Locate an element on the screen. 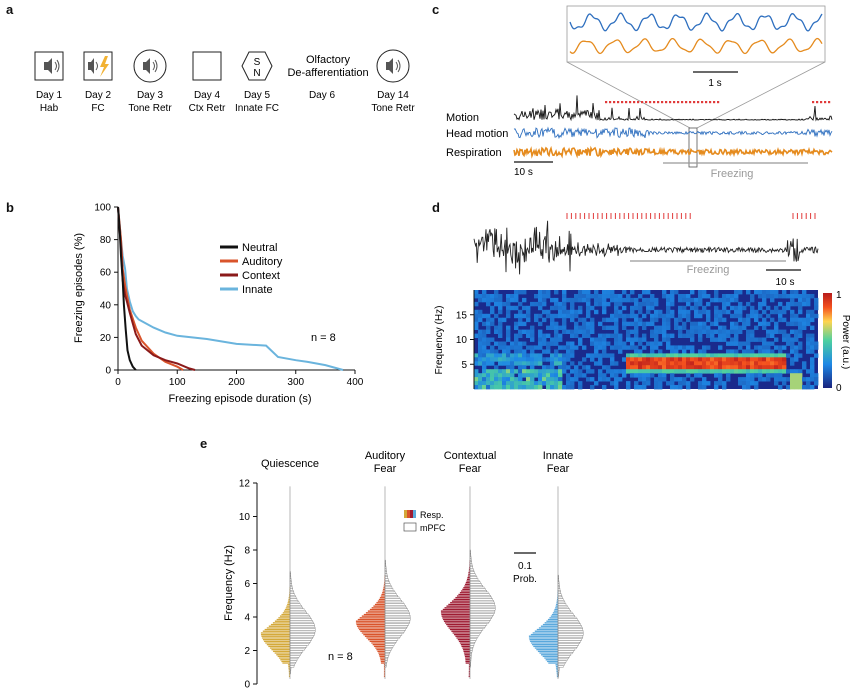 This screenshot has height=698, width=850. b-legend: Neutral Auditory Context Innate is located at coordinates (251, 269).